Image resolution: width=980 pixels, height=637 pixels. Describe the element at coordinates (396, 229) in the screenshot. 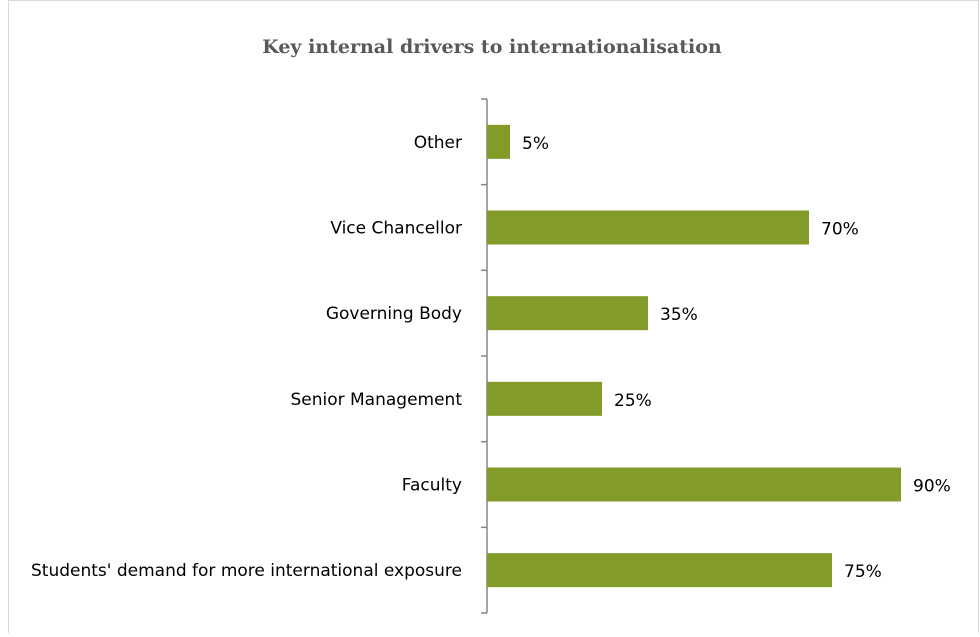

I see `category-label: Vice Chancellor` at that location.